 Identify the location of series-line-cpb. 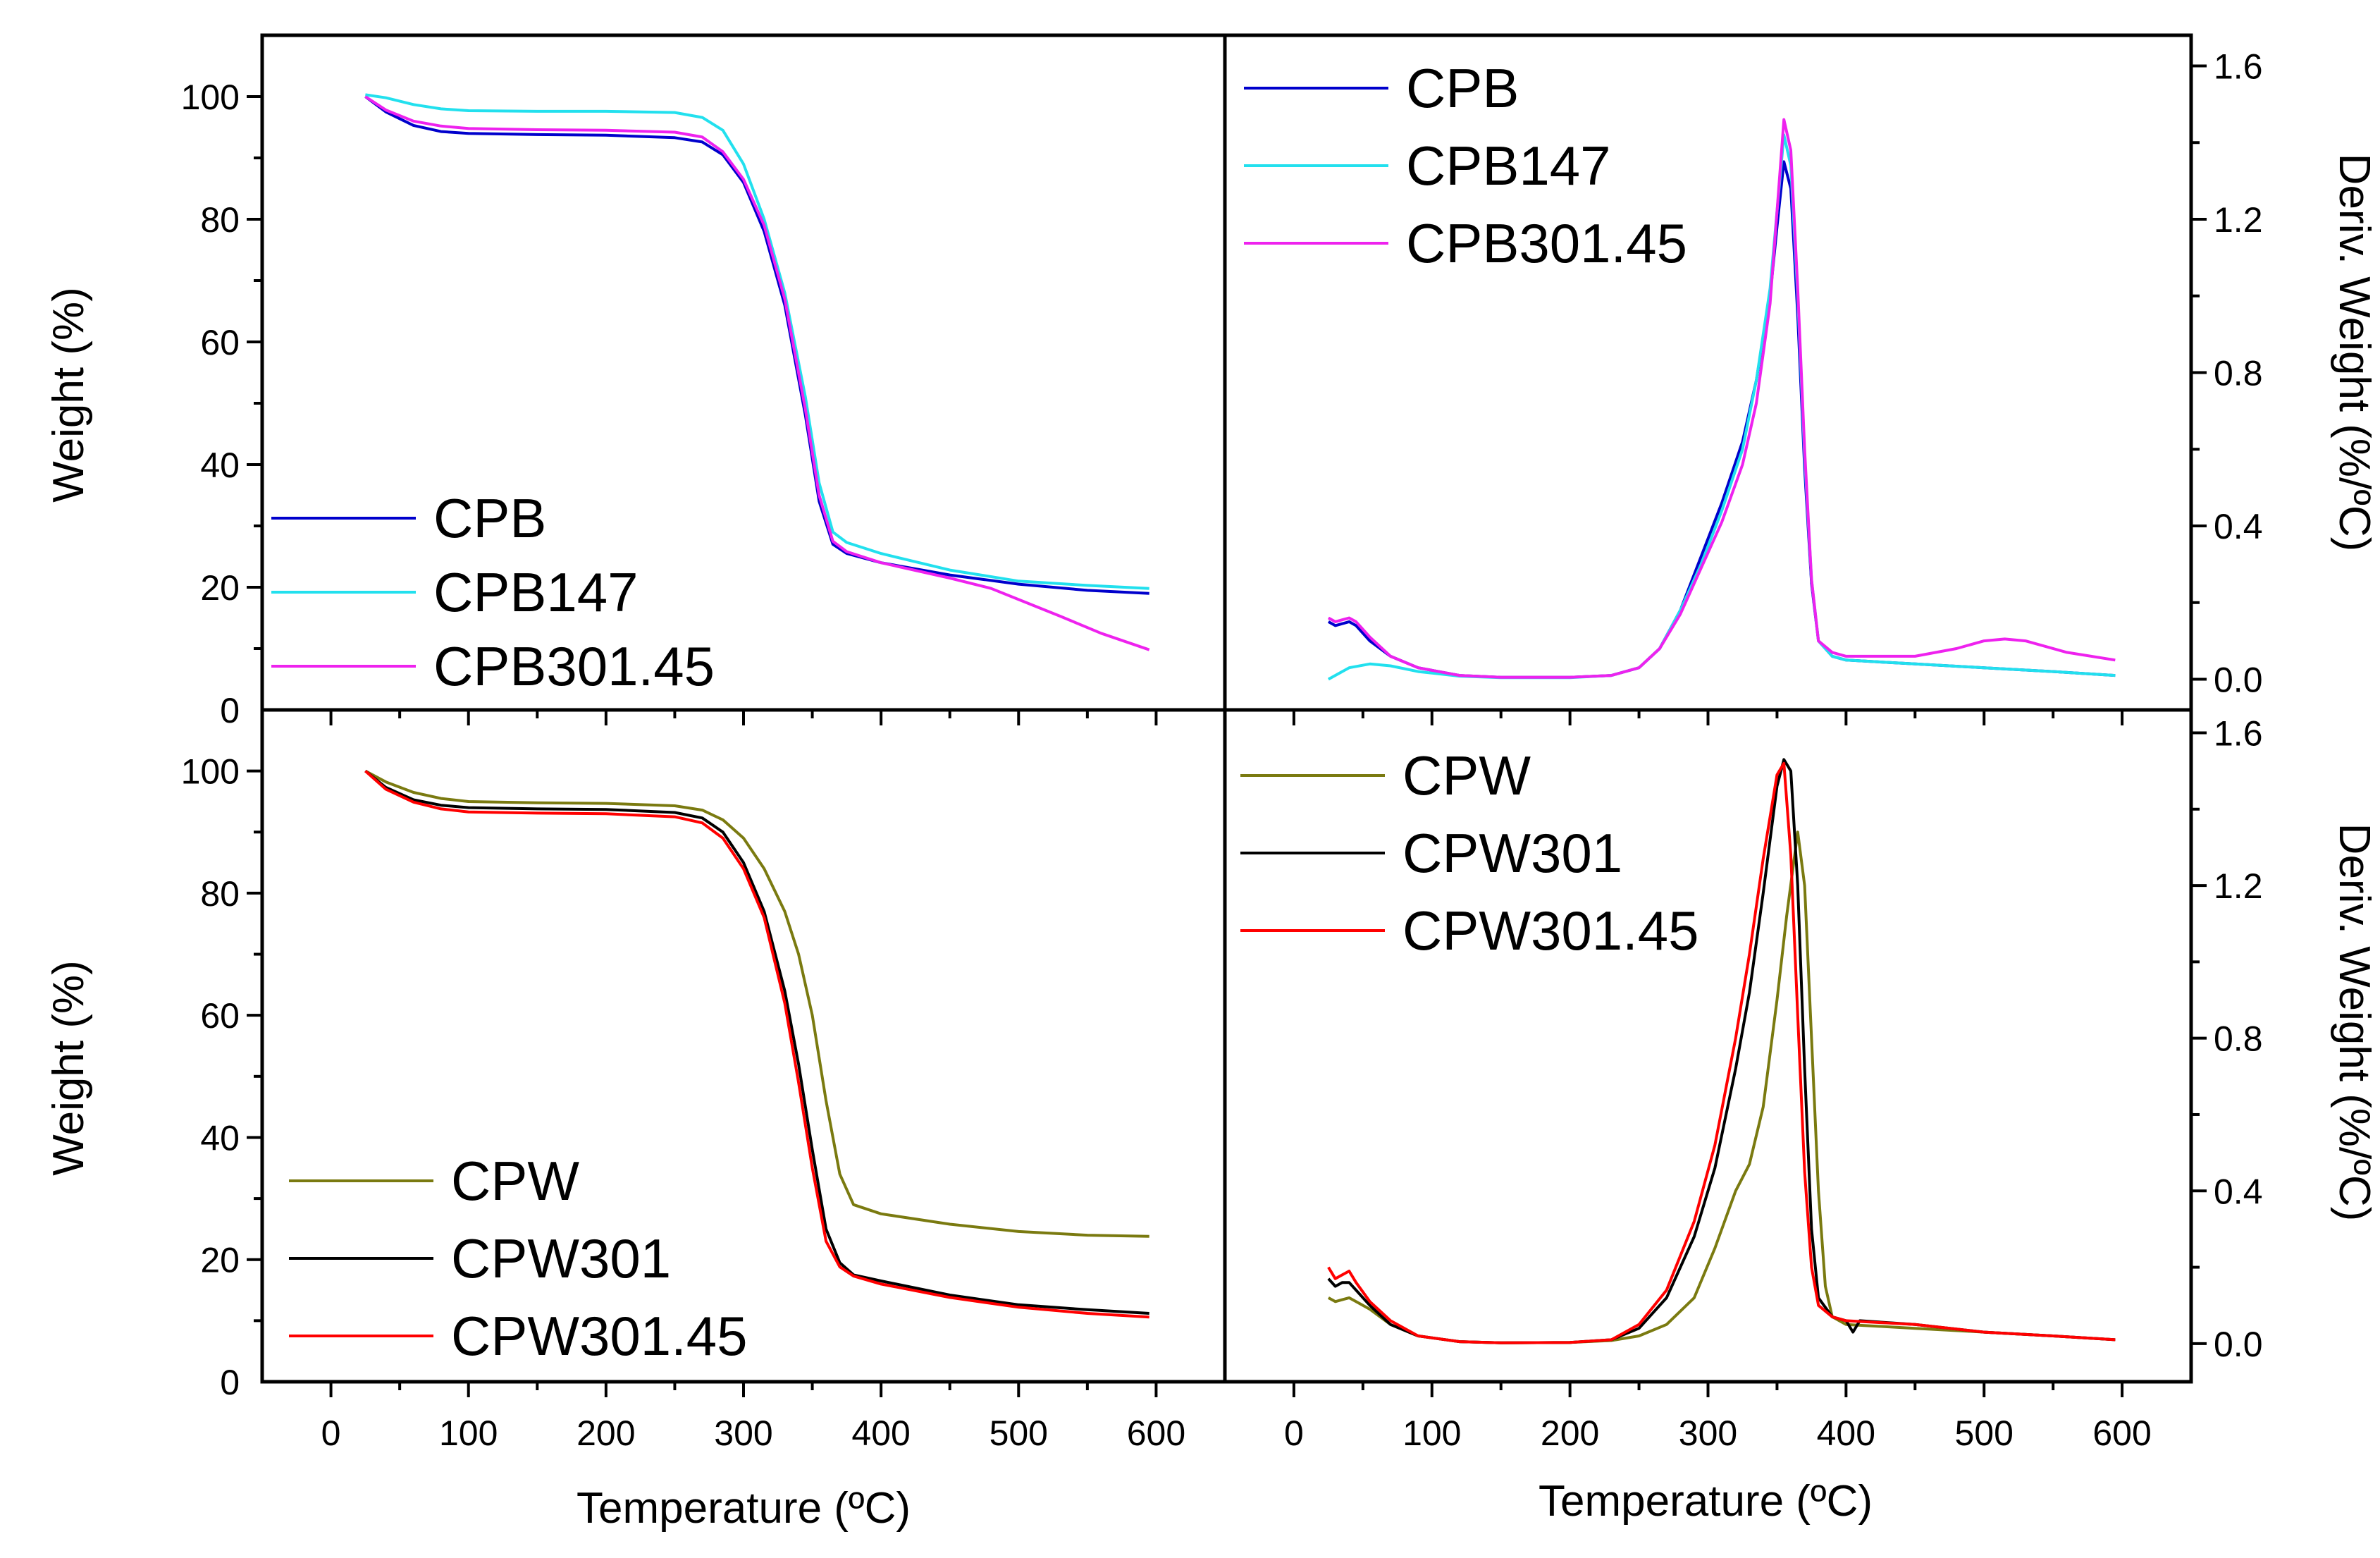
(756, 345).